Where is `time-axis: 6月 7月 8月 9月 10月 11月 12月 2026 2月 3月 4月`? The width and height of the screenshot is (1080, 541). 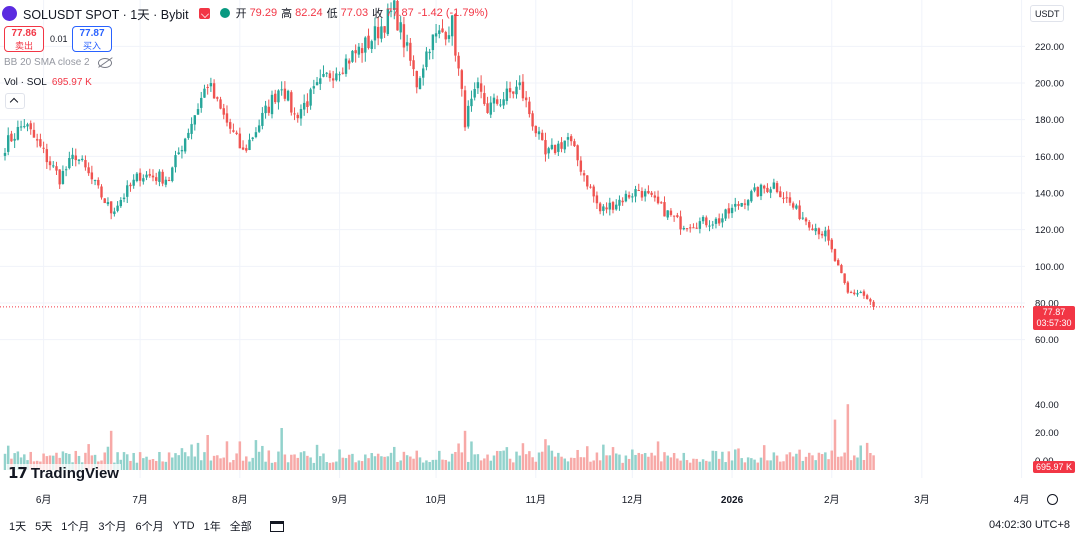 time-axis: 6月 7月 8月 9月 10月 11月 12月 2026 2月 3月 4月 is located at coordinates (533, 500).